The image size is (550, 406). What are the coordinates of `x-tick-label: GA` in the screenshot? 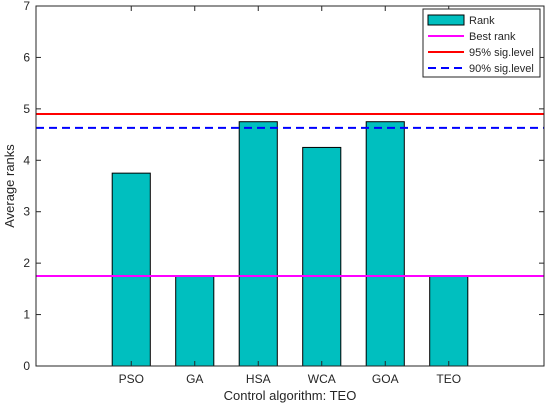 It's located at (194, 379).